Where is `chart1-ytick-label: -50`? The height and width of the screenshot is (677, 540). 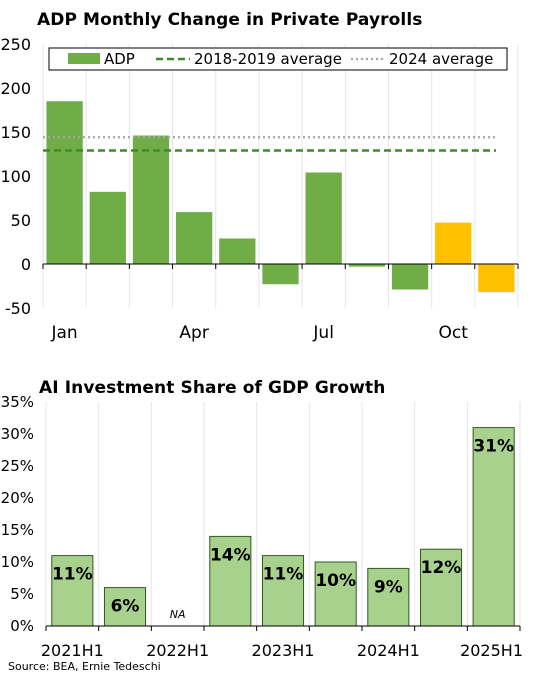
chart1-ytick-label: -50 is located at coordinates (18, 308).